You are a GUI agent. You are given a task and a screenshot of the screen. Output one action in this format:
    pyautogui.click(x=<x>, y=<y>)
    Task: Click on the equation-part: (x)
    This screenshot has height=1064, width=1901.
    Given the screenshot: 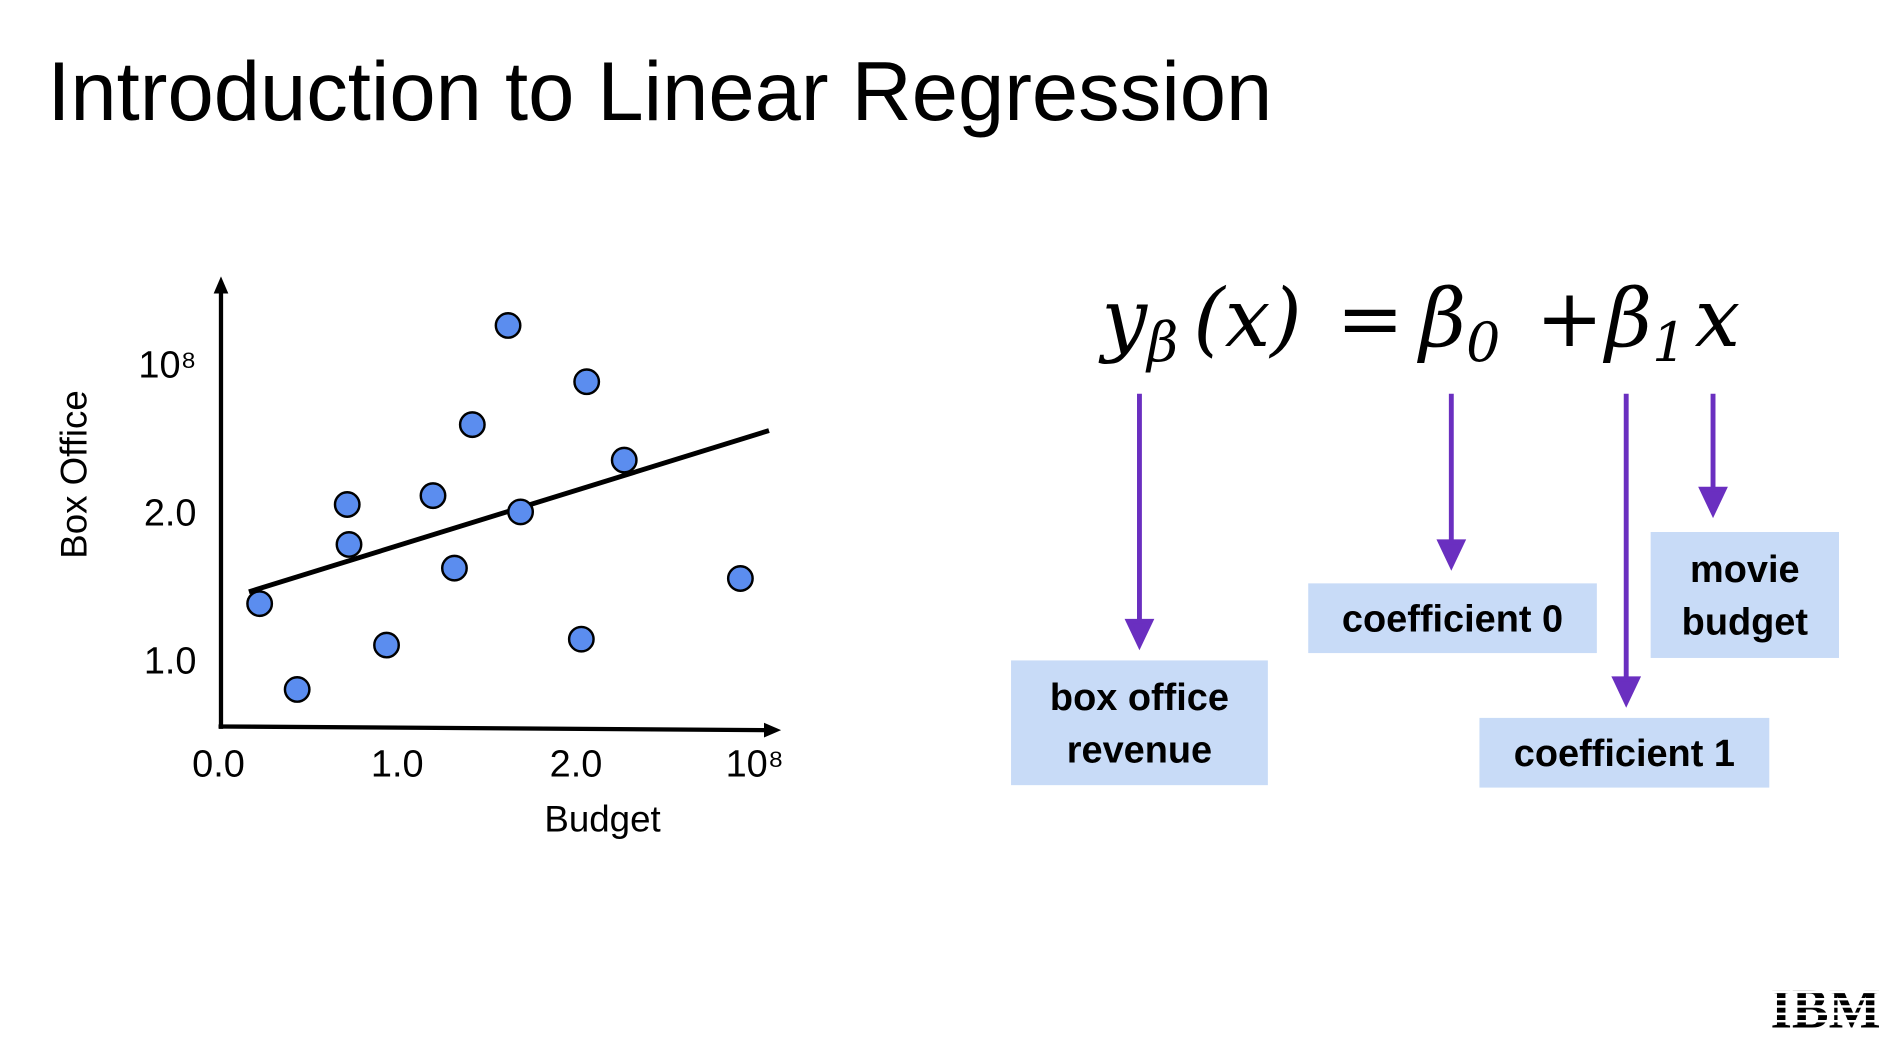 What is the action you would take?
    pyautogui.click(x=1247, y=319)
    